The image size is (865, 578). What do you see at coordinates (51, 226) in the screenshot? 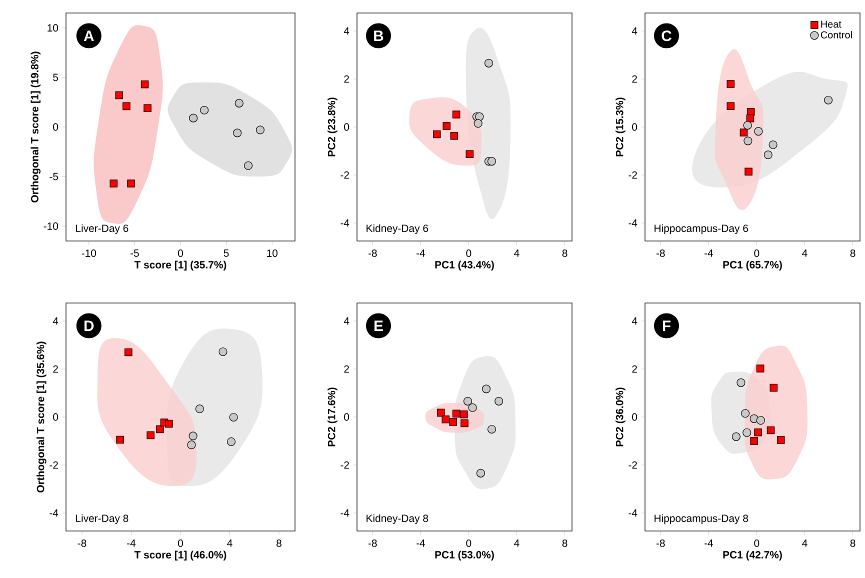
I see `y-tick-label: -10` at bounding box center [51, 226].